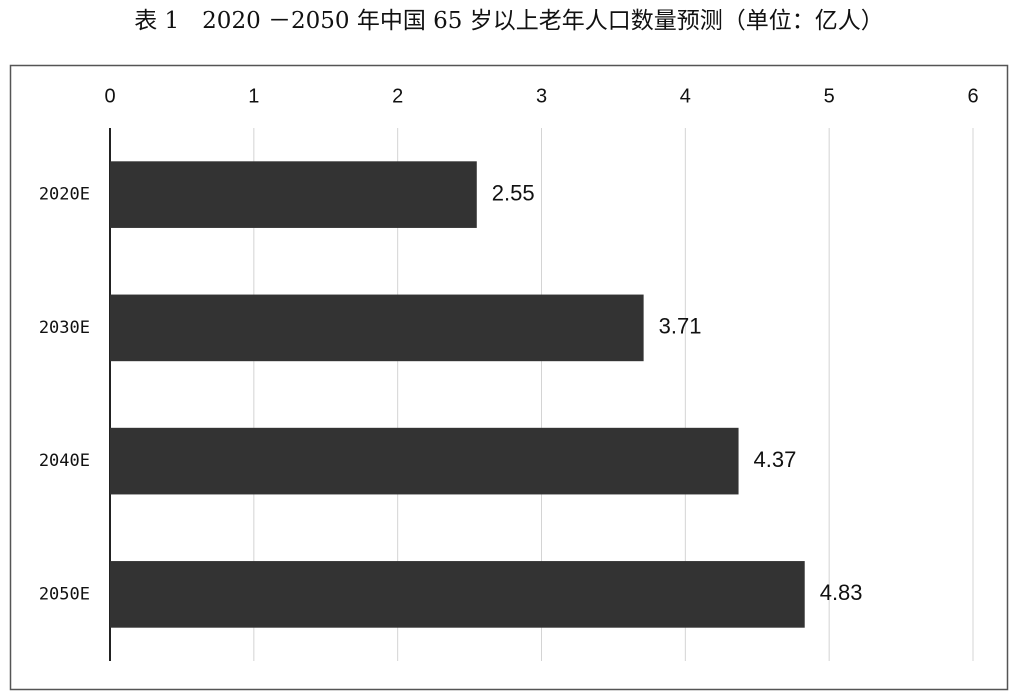 Image resolution: width=1018 pixels, height=695 pixels. What do you see at coordinates (541, 96) in the screenshot?
I see `x-tick-label: 3` at bounding box center [541, 96].